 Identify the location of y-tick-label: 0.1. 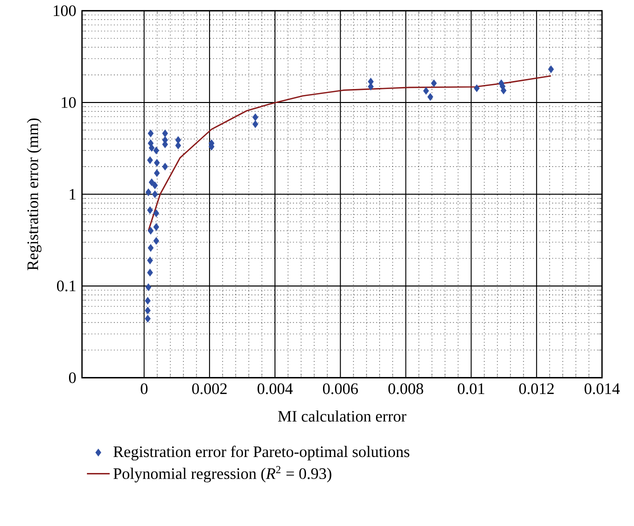
(66, 286).